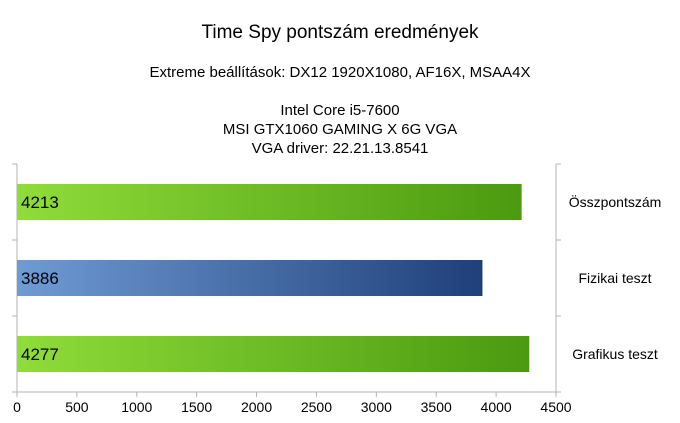  I want to click on x-tick-label: 2500, so click(316, 407).